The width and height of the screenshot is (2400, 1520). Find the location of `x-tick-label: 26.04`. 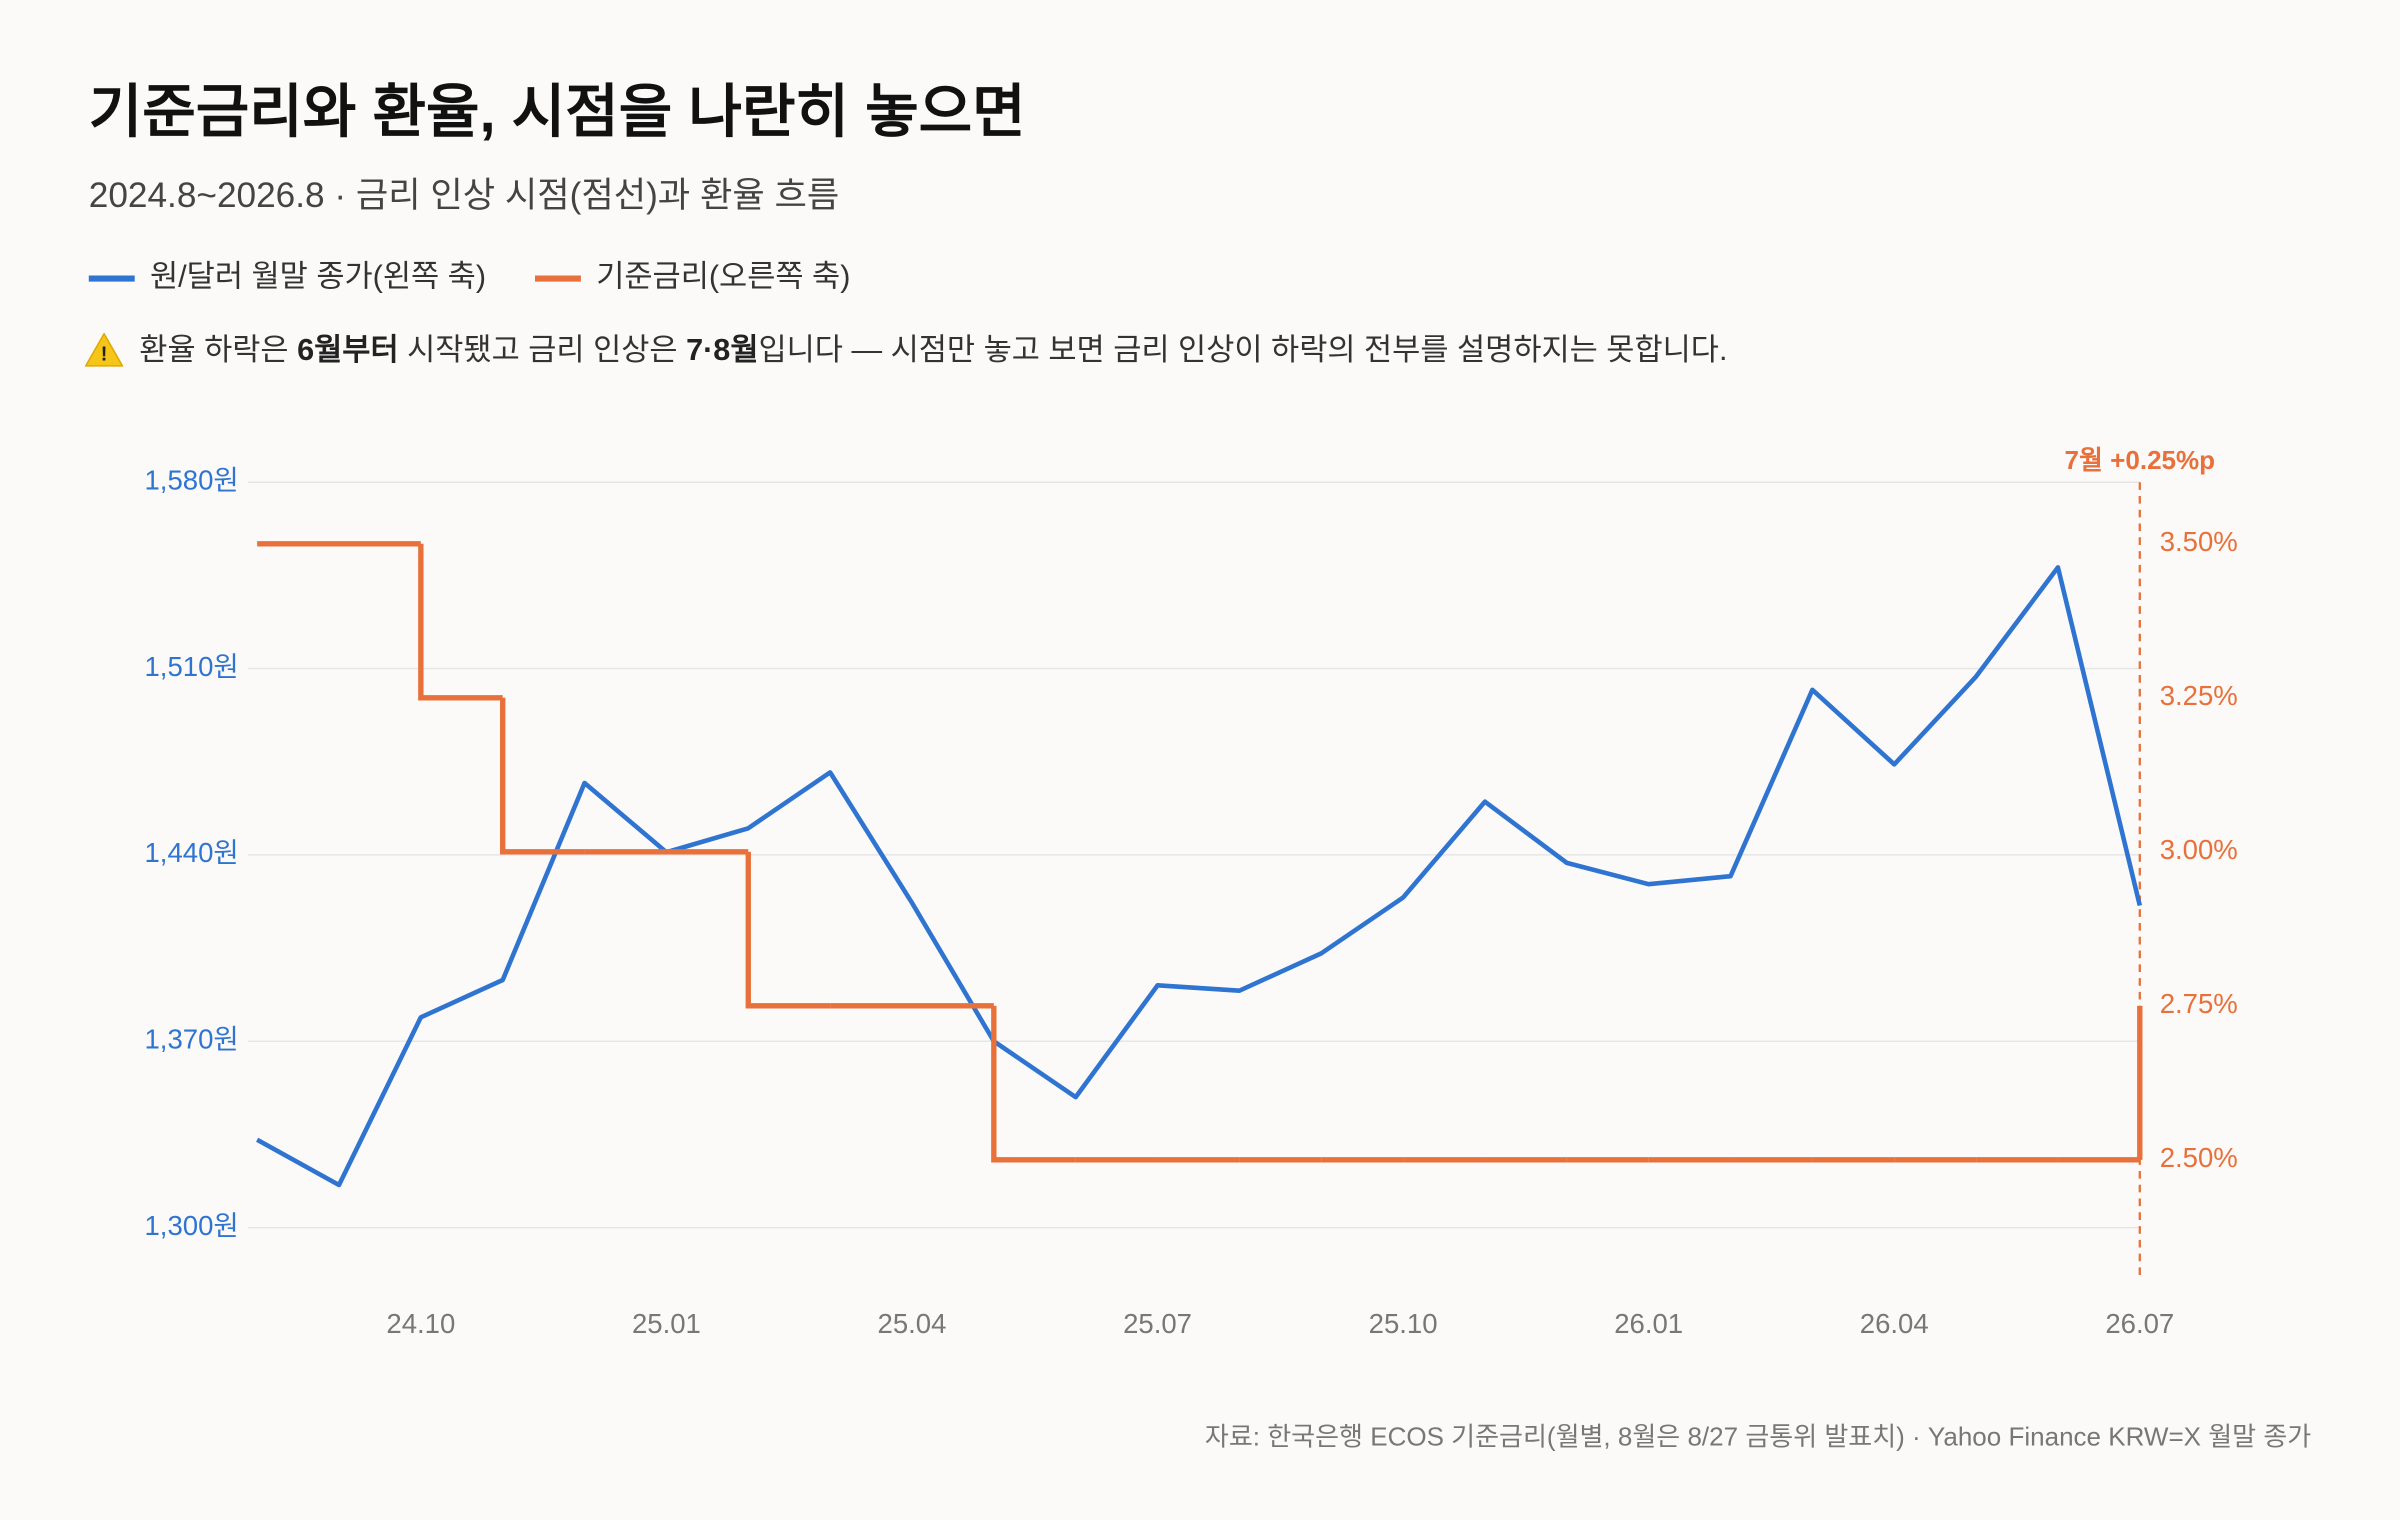

x-tick-label: 26.04 is located at coordinates (1894, 1323).